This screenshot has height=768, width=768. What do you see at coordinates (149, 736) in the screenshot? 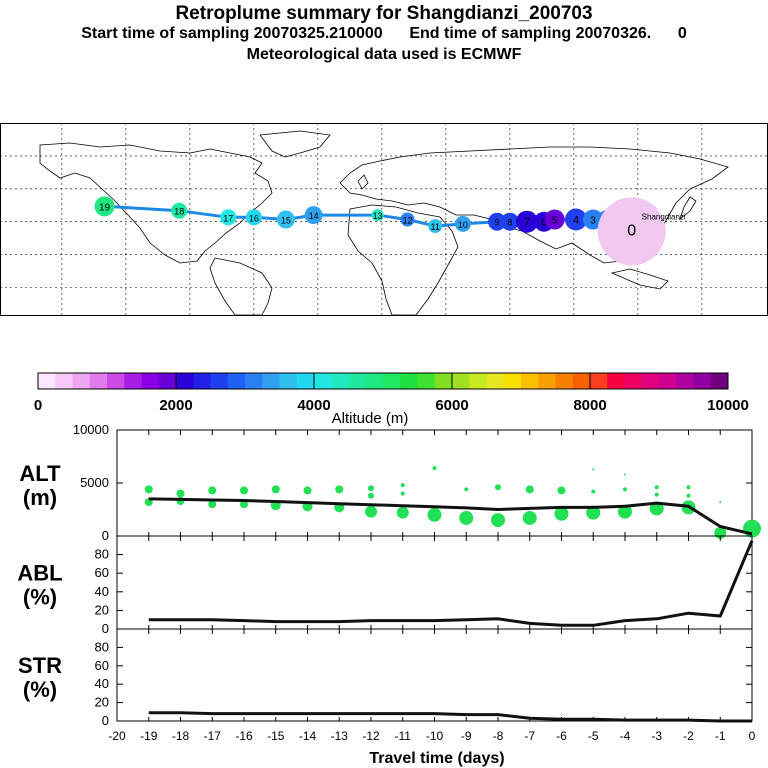
I see `x-tick-label: -19` at bounding box center [149, 736].